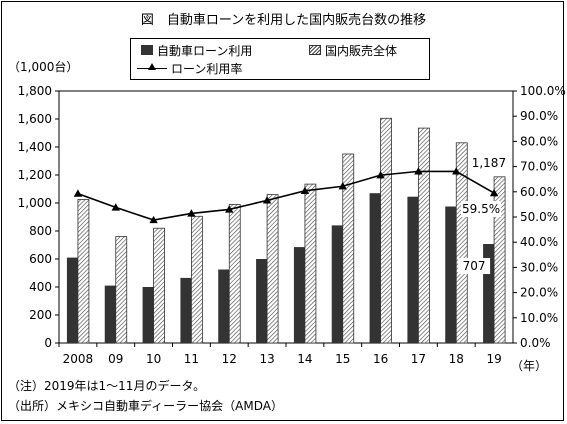 The height and width of the screenshot is (424, 567). What do you see at coordinates (43, 66) in the screenshot?
I see `left-axis-unit: （1,000台）` at bounding box center [43, 66].